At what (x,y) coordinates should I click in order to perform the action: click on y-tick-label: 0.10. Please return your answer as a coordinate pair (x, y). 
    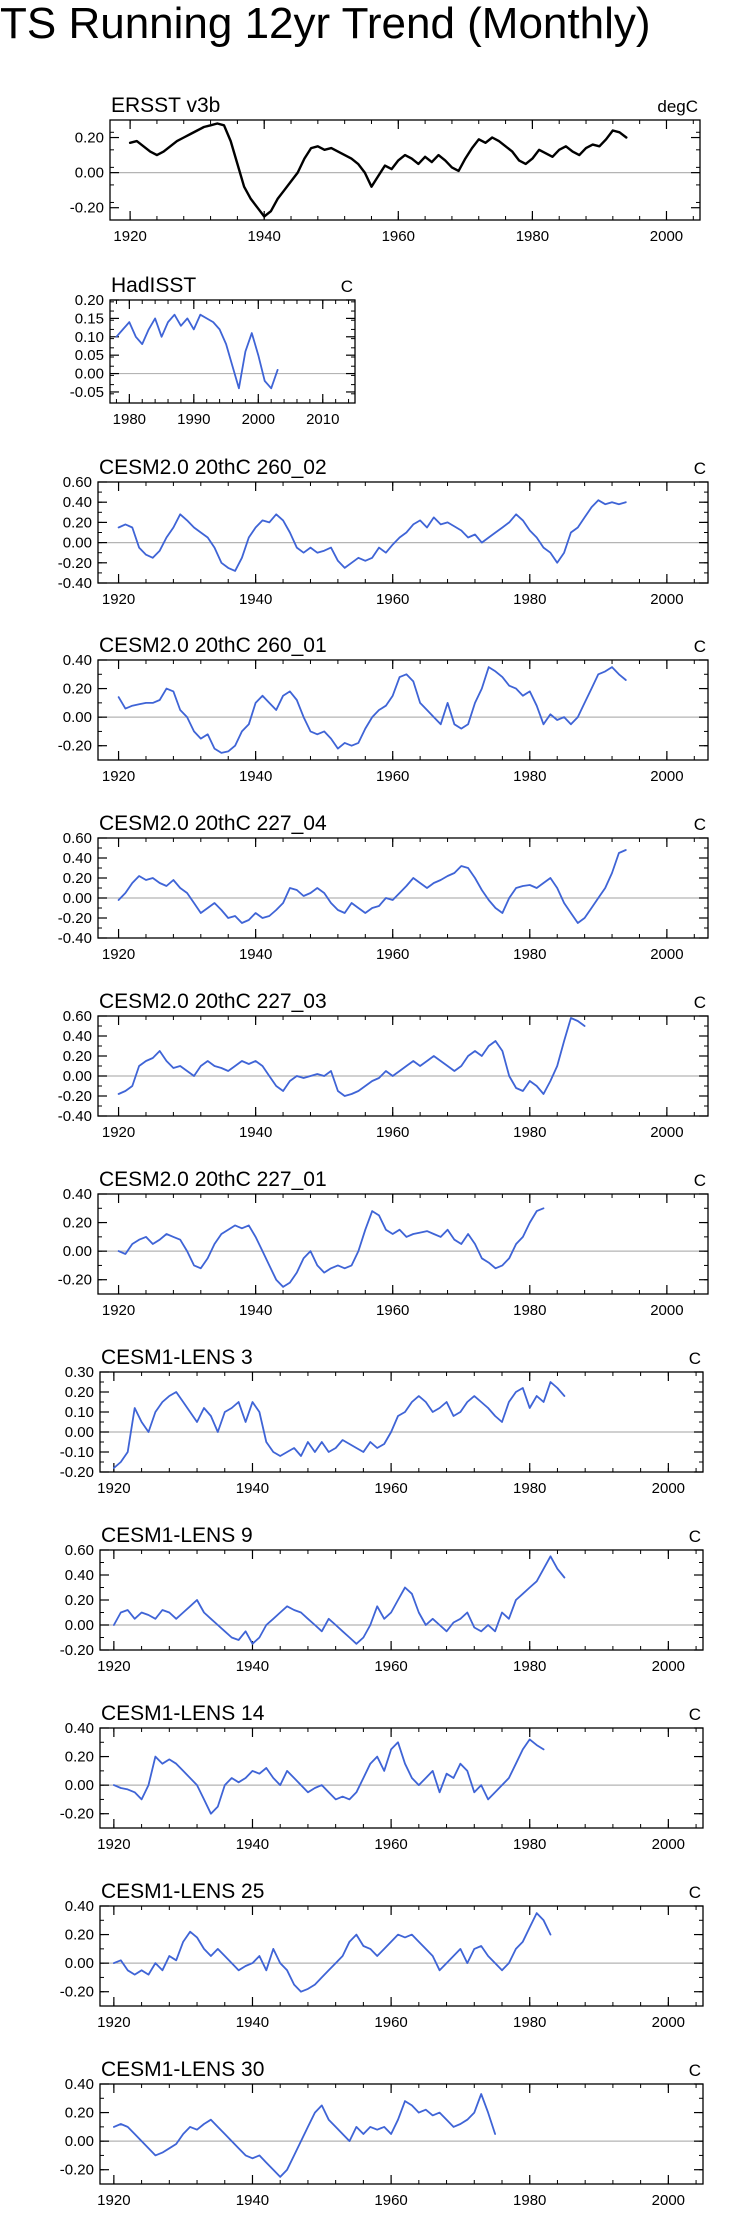
    Looking at the image, I should click on (89, 337).